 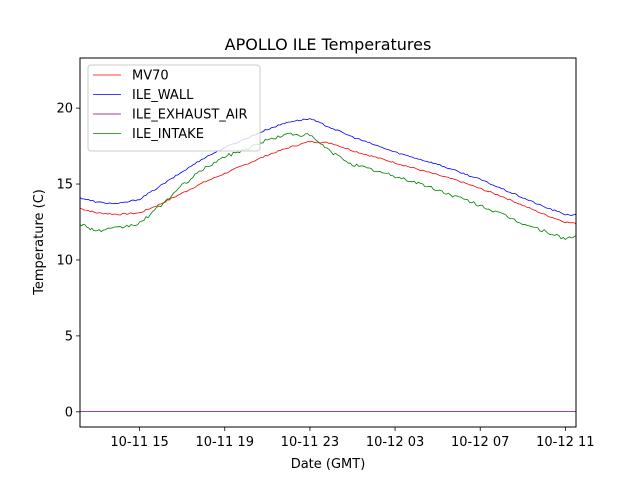 What do you see at coordinates (480, 442) in the screenshot?
I see `x-tick-label: 10-12 07` at bounding box center [480, 442].